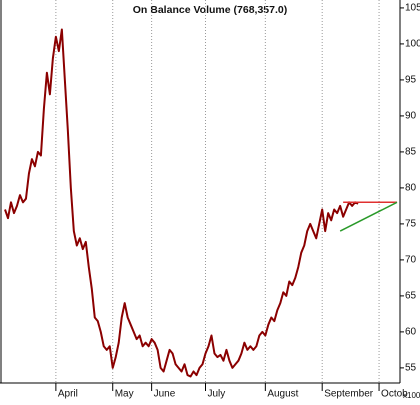 The height and width of the screenshot is (405, 420). What do you see at coordinates (412, 8) in the screenshot?
I see `y-tick-label: 105` at bounding box center [412, 8].